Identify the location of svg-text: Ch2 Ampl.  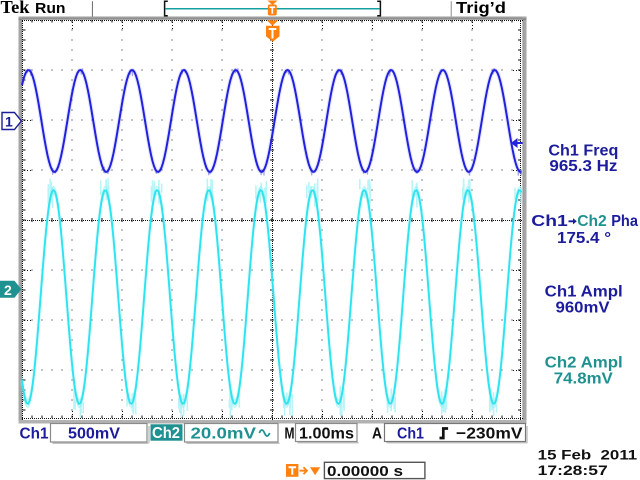
(584, 362).